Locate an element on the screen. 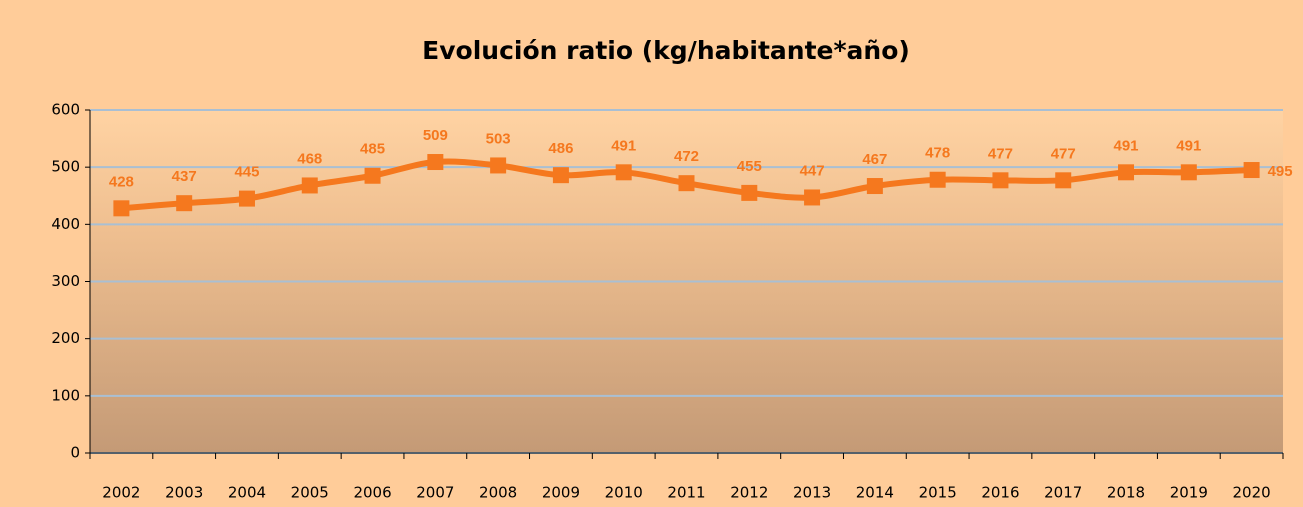 This screenshot has width=1303, height=507. x-tick-label: 2019 is located at coordinates (1189, 493).